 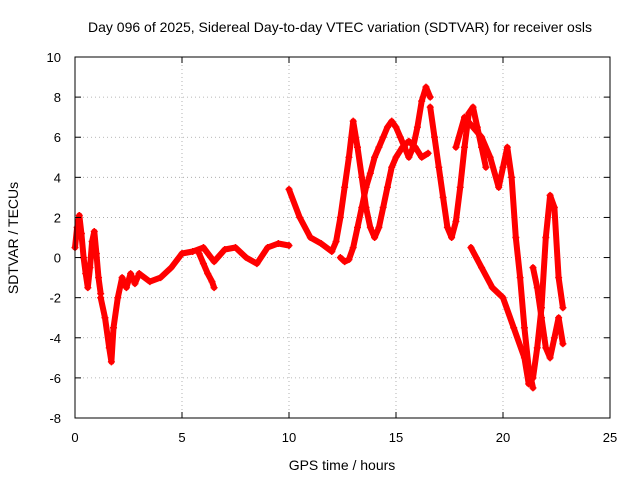 What do you see at coordinates (503, 437) in the screenshot?
I see `x-tick-label: 20` at bounding box center [503, 437].